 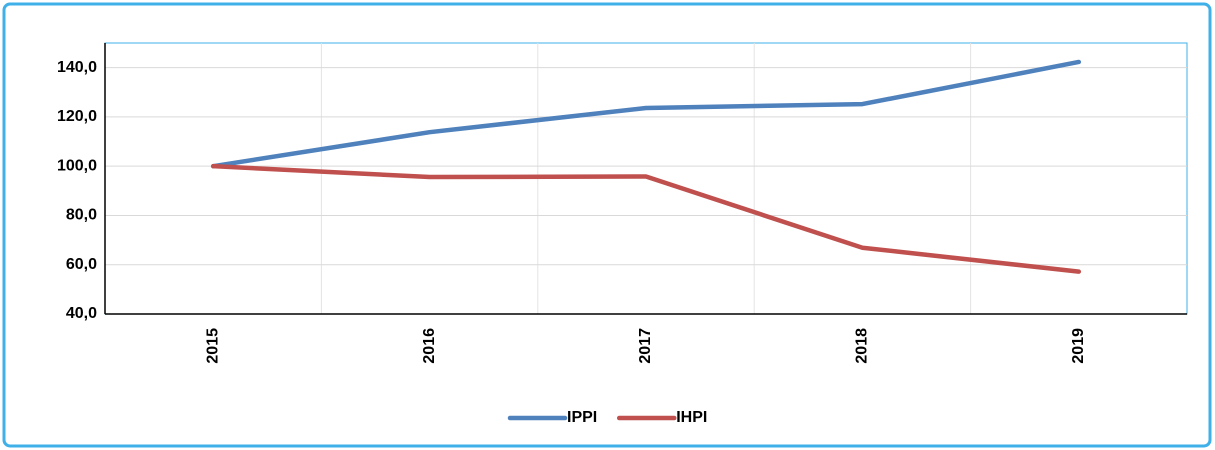 I want to click on y-tick-label: 40,0, so click(x=81, y=313).